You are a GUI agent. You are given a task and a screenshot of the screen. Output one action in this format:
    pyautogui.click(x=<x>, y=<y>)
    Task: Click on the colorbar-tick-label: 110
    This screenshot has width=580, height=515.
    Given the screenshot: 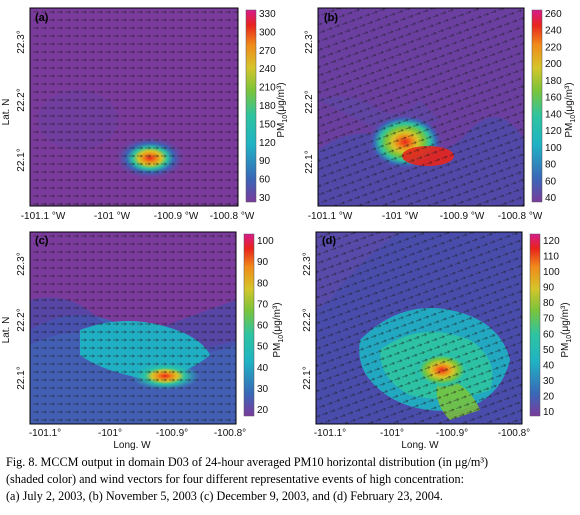 What is the action you would take?
    pyautogui.click(x=551, y=257)
    